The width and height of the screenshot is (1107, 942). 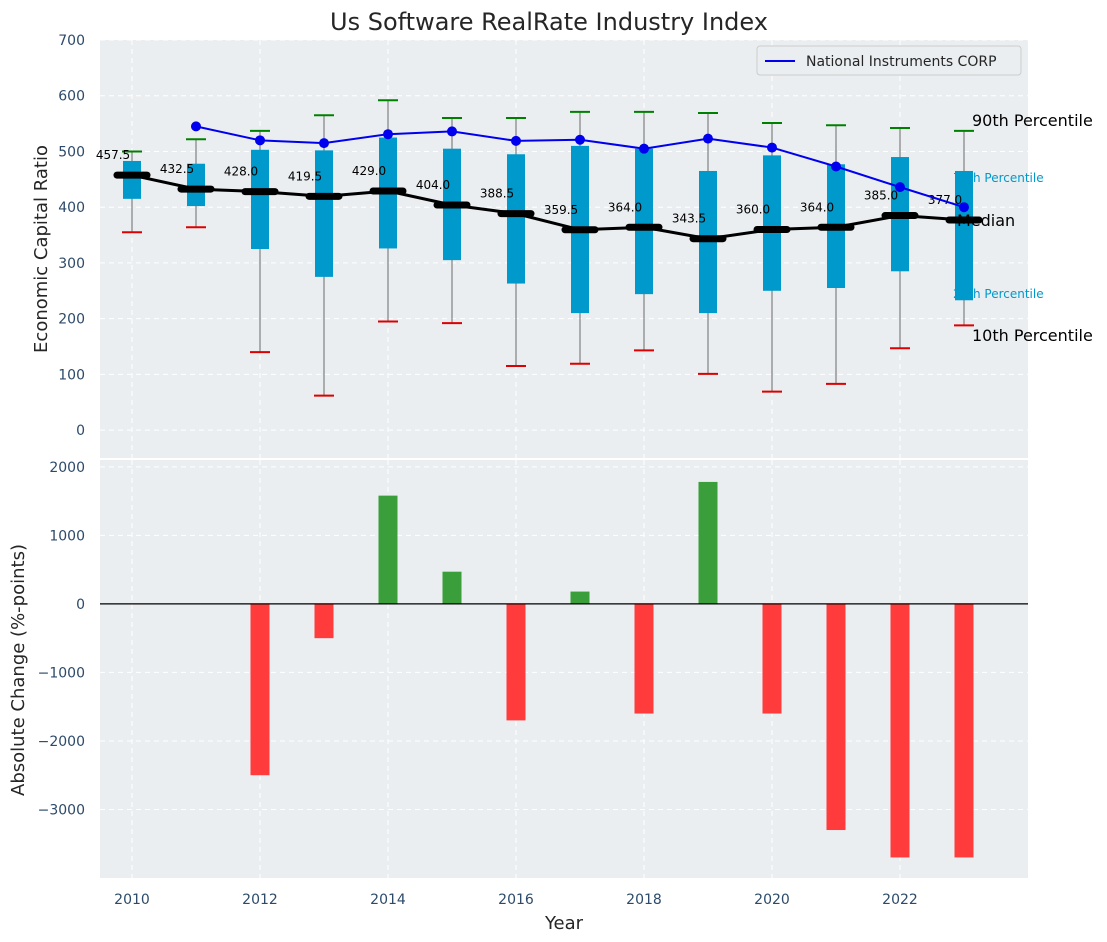 What do you see at coordinates (964, 730) in the screenshot?
I see `change-bar-2023` at bounding box center [964, 730].